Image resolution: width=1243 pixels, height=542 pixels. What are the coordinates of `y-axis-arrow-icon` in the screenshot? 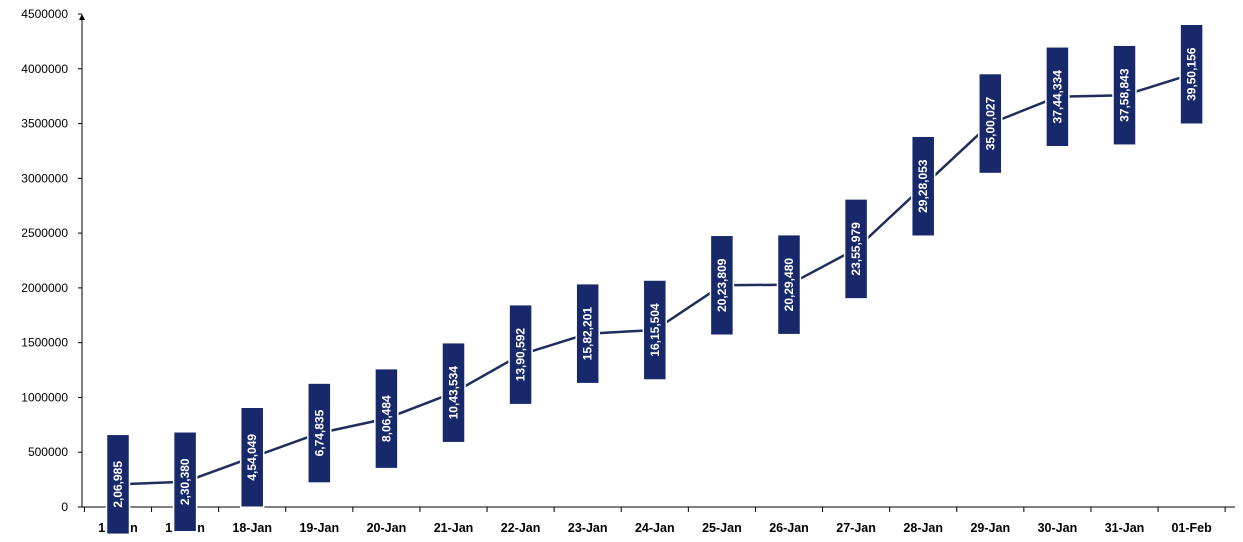 It's located at (82, 17).